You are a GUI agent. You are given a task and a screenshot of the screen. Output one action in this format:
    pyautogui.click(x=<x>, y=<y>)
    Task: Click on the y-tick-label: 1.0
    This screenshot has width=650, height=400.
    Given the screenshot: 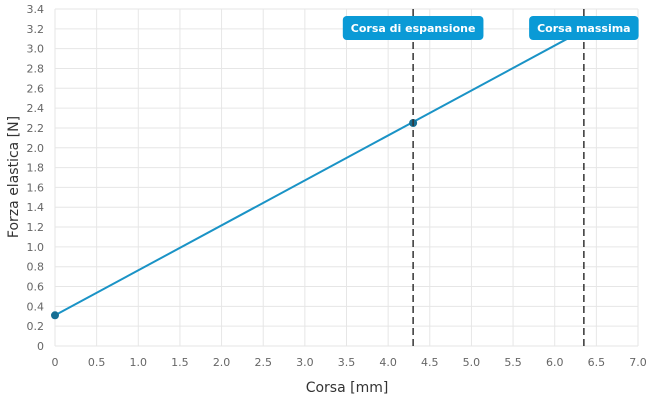 What is the action you would take?
    pyautogui.click(x=36, y=247)
    